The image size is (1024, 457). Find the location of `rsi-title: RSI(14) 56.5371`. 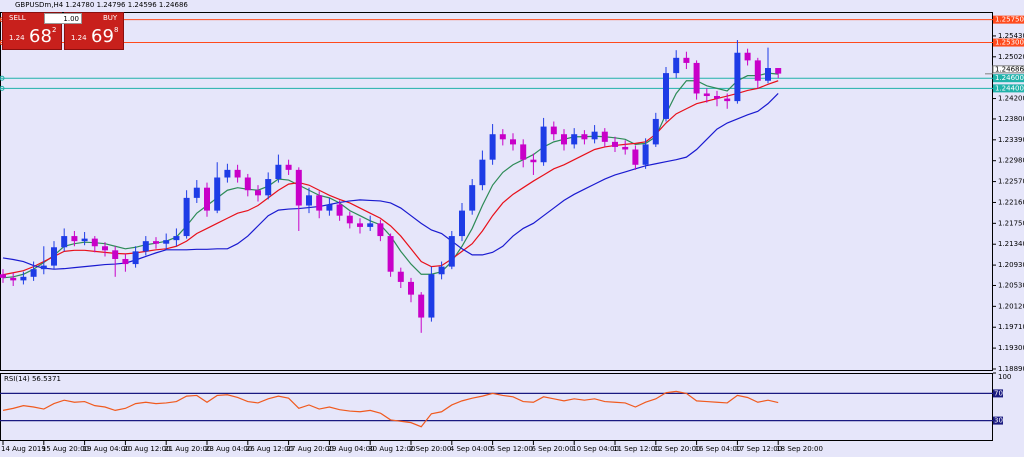

rsi-title: RSI(14) 56.5371 is located at coordinates (32, 379).